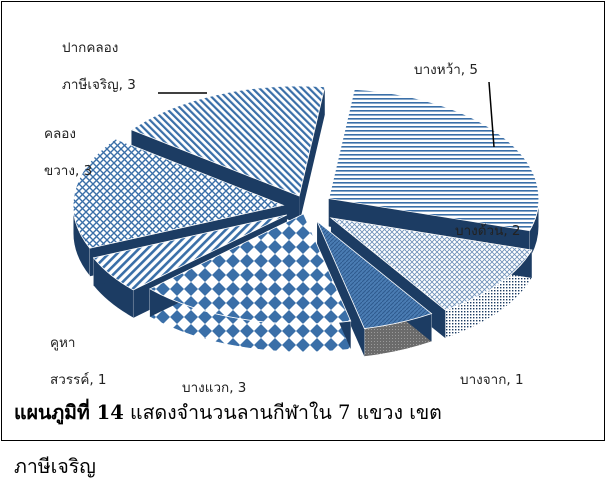 Image resolution: width=608 pixels, height=482 pixels. I want to click on data-label-5: คูหาสวรรค์, 1, so click(78, 361).